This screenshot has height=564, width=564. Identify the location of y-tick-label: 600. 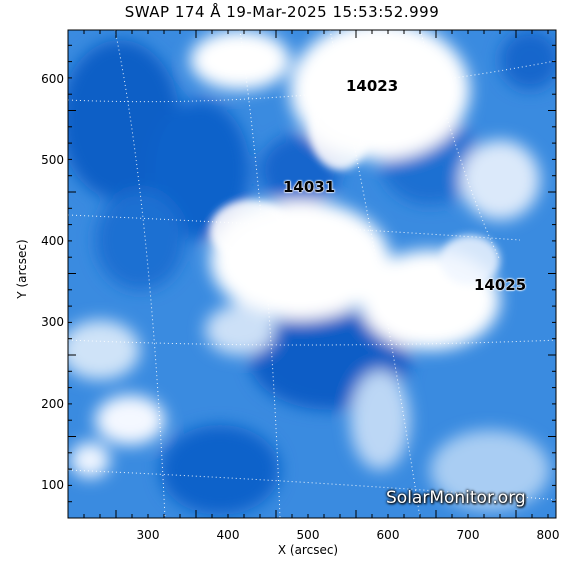
(52, 79).